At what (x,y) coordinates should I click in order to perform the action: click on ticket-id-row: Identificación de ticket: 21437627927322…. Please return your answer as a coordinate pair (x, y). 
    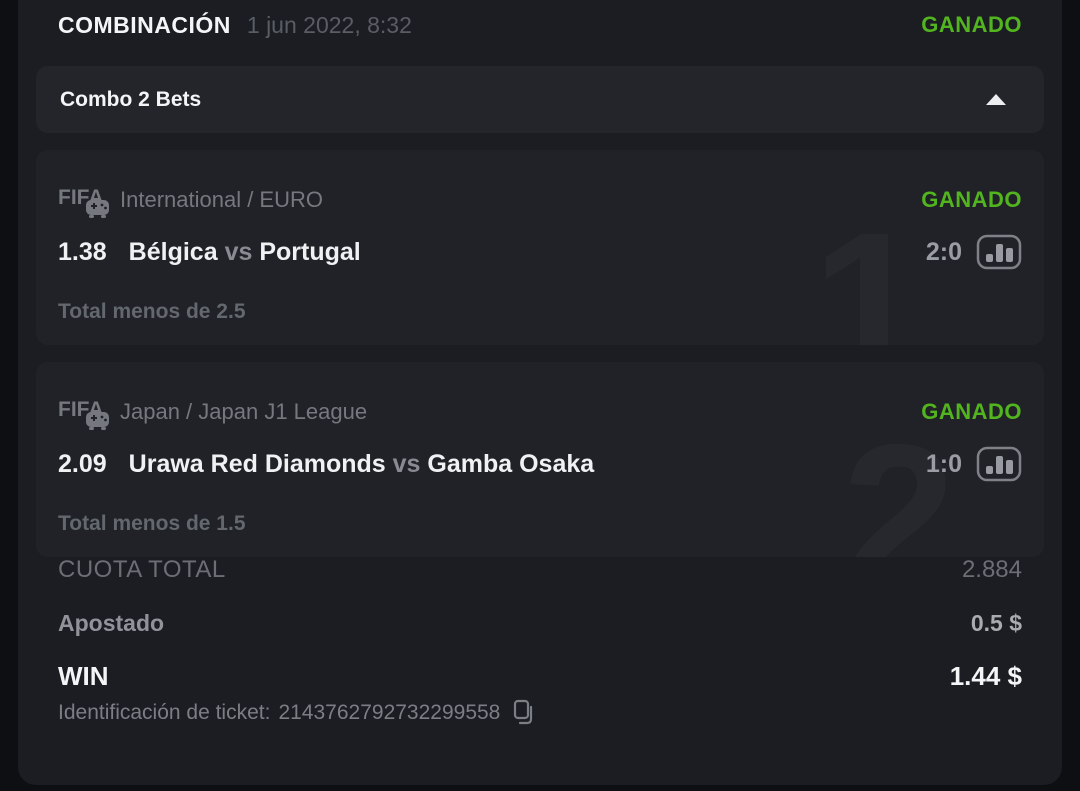
    Looking at the image, I should click on (540, 713).